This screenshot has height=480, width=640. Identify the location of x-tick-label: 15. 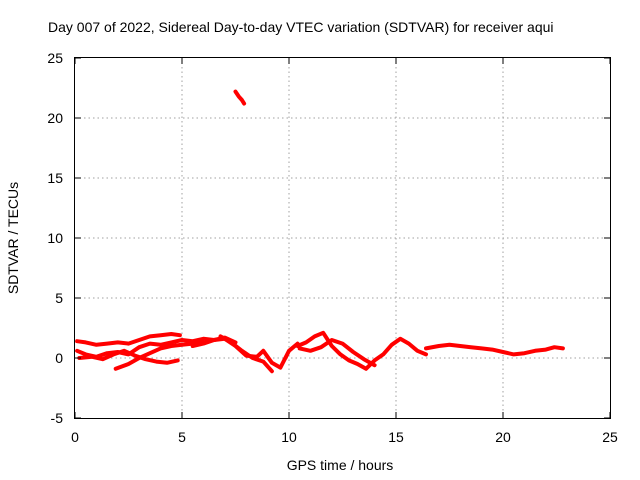
(396, 437).